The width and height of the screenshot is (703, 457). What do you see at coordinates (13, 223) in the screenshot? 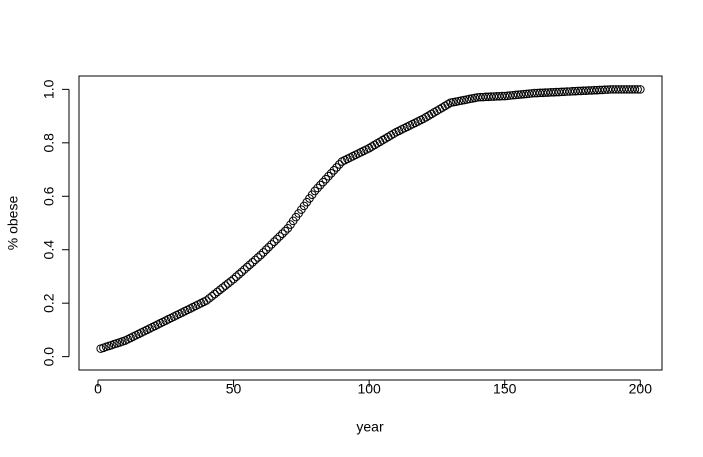
I see `y-axis-label: % obese` at bounding box center [13, 223].